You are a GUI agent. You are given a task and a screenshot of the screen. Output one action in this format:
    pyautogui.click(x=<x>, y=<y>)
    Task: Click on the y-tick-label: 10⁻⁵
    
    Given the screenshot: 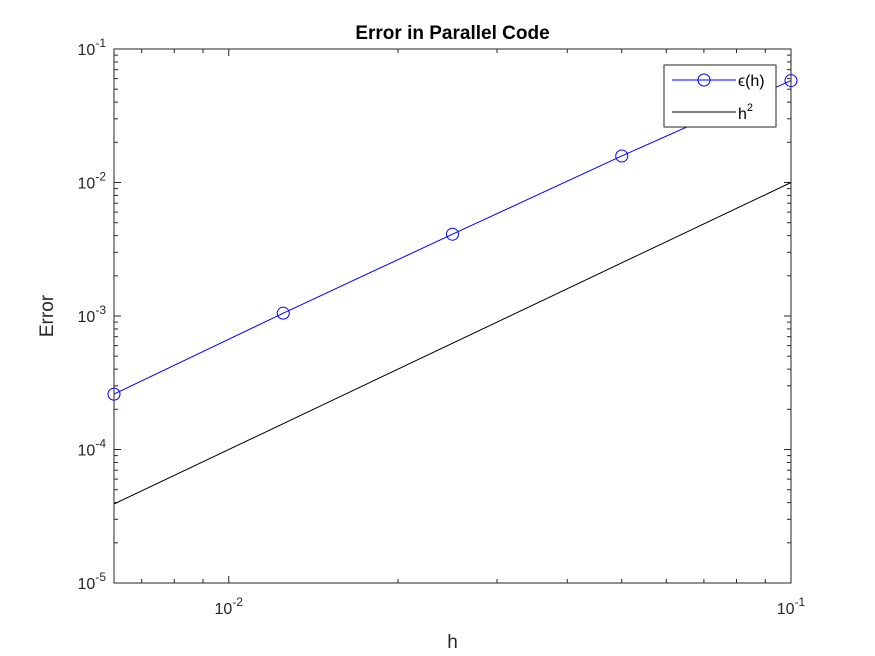 What is the action you would take?
    pyautogui.click(x=92, y=581)
    